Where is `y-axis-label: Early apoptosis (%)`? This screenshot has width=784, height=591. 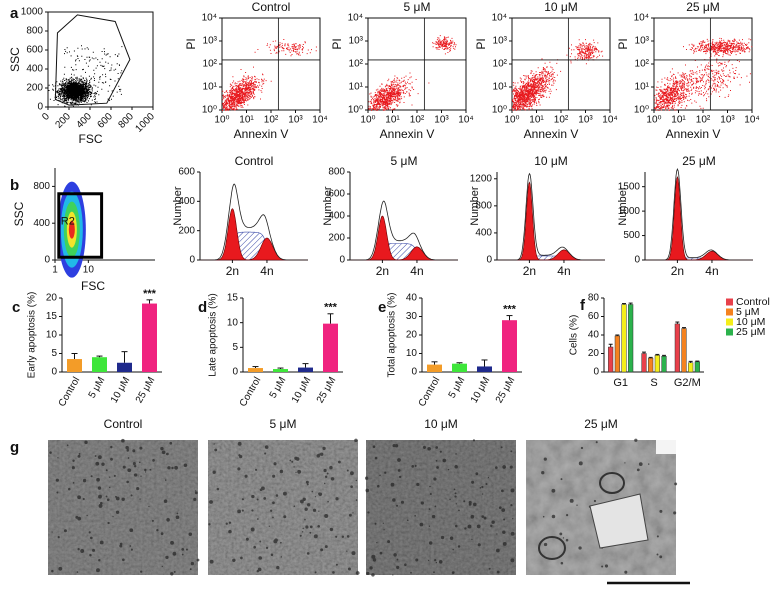 y-axis-label: Early apoptosis (%) is located at coordinates (32, 335).